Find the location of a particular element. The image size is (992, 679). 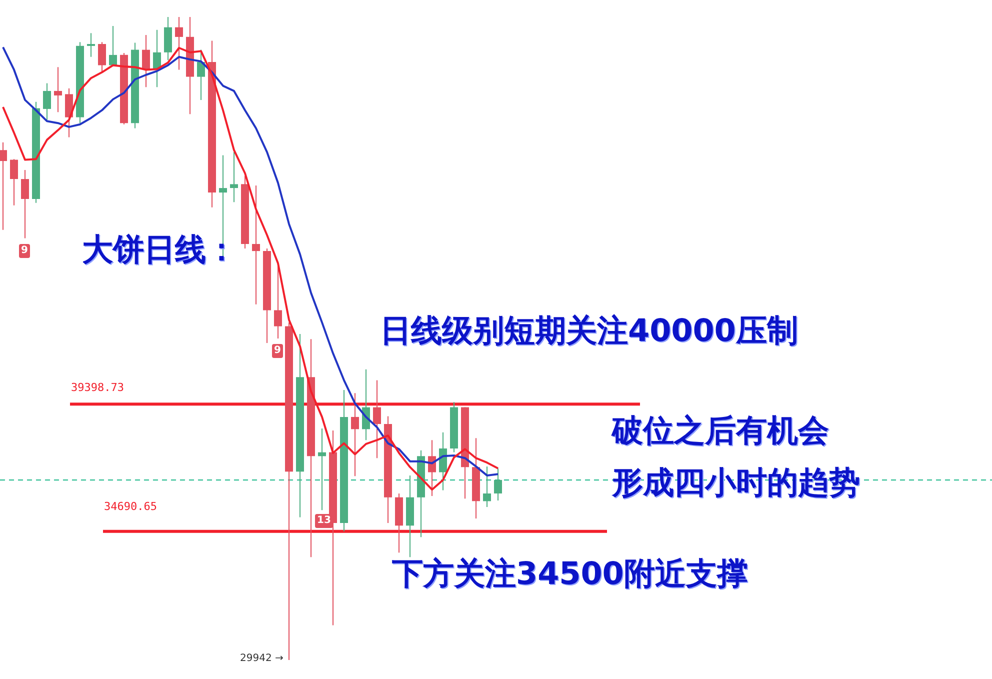

annotation: 34690.65 is located at coordinates (130, 506).